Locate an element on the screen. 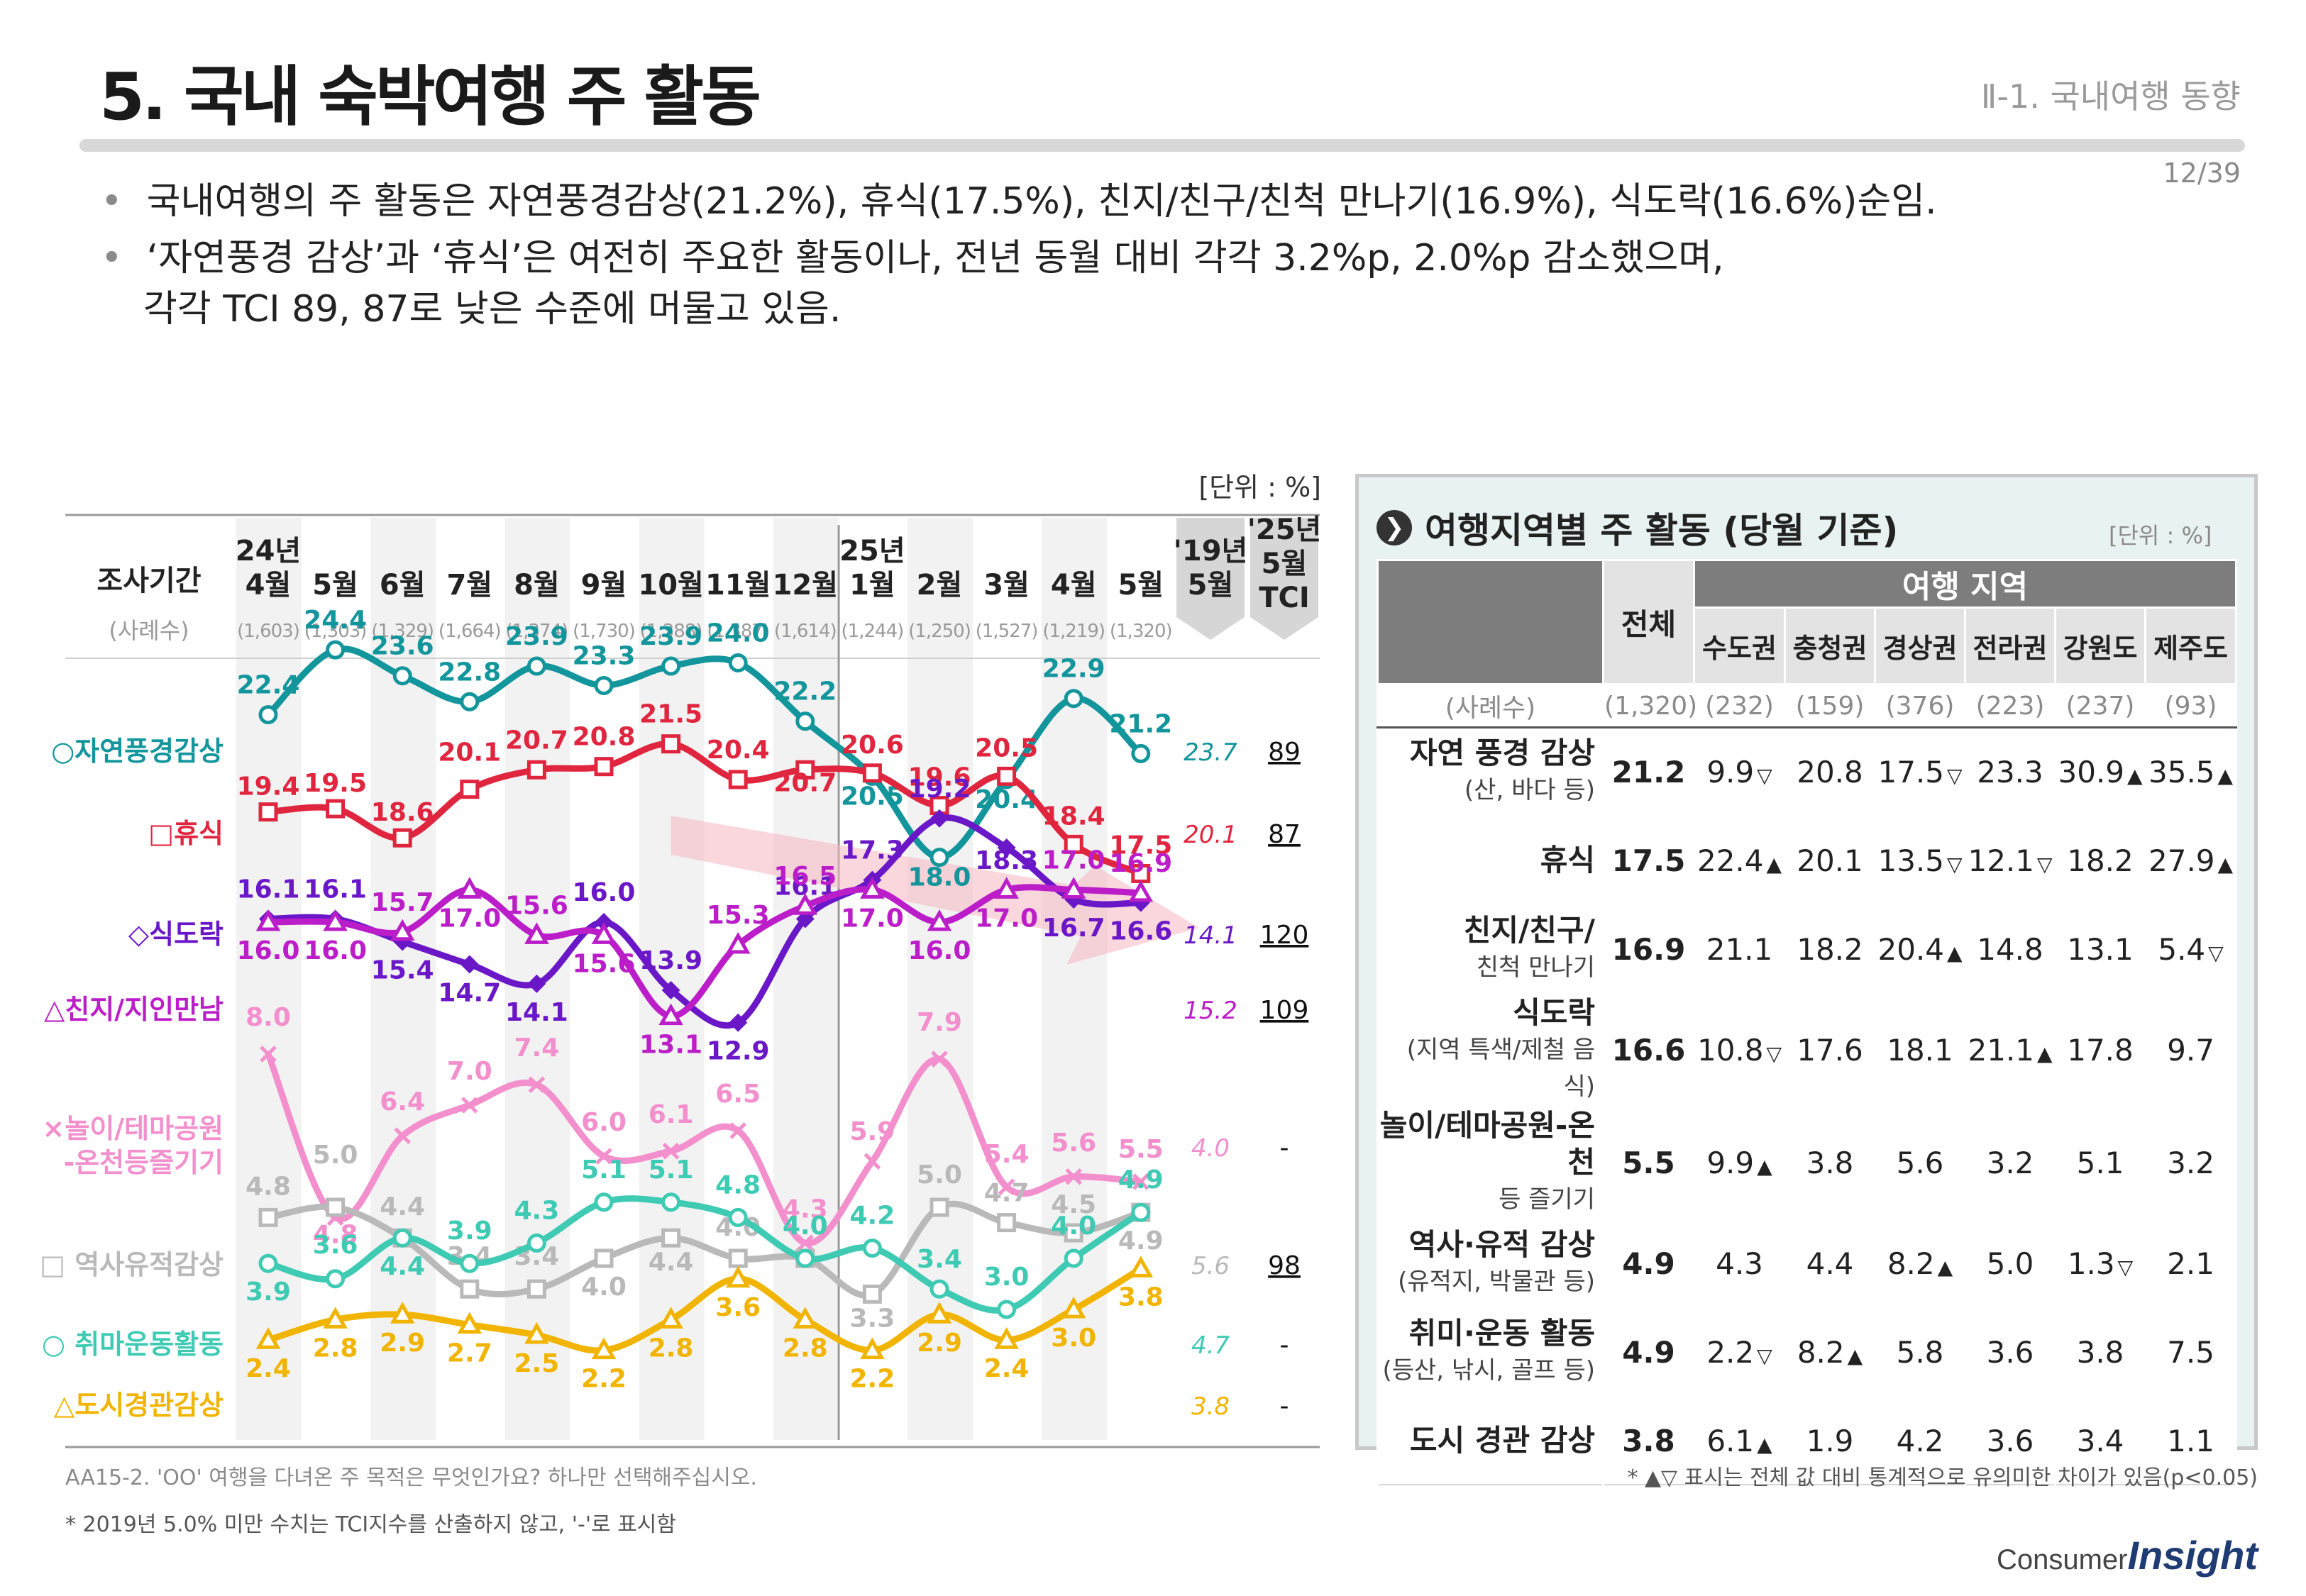 The width and height of the screenshot is (2306, 1596). data-label: 20.6 is located at coordinates (873, 745).